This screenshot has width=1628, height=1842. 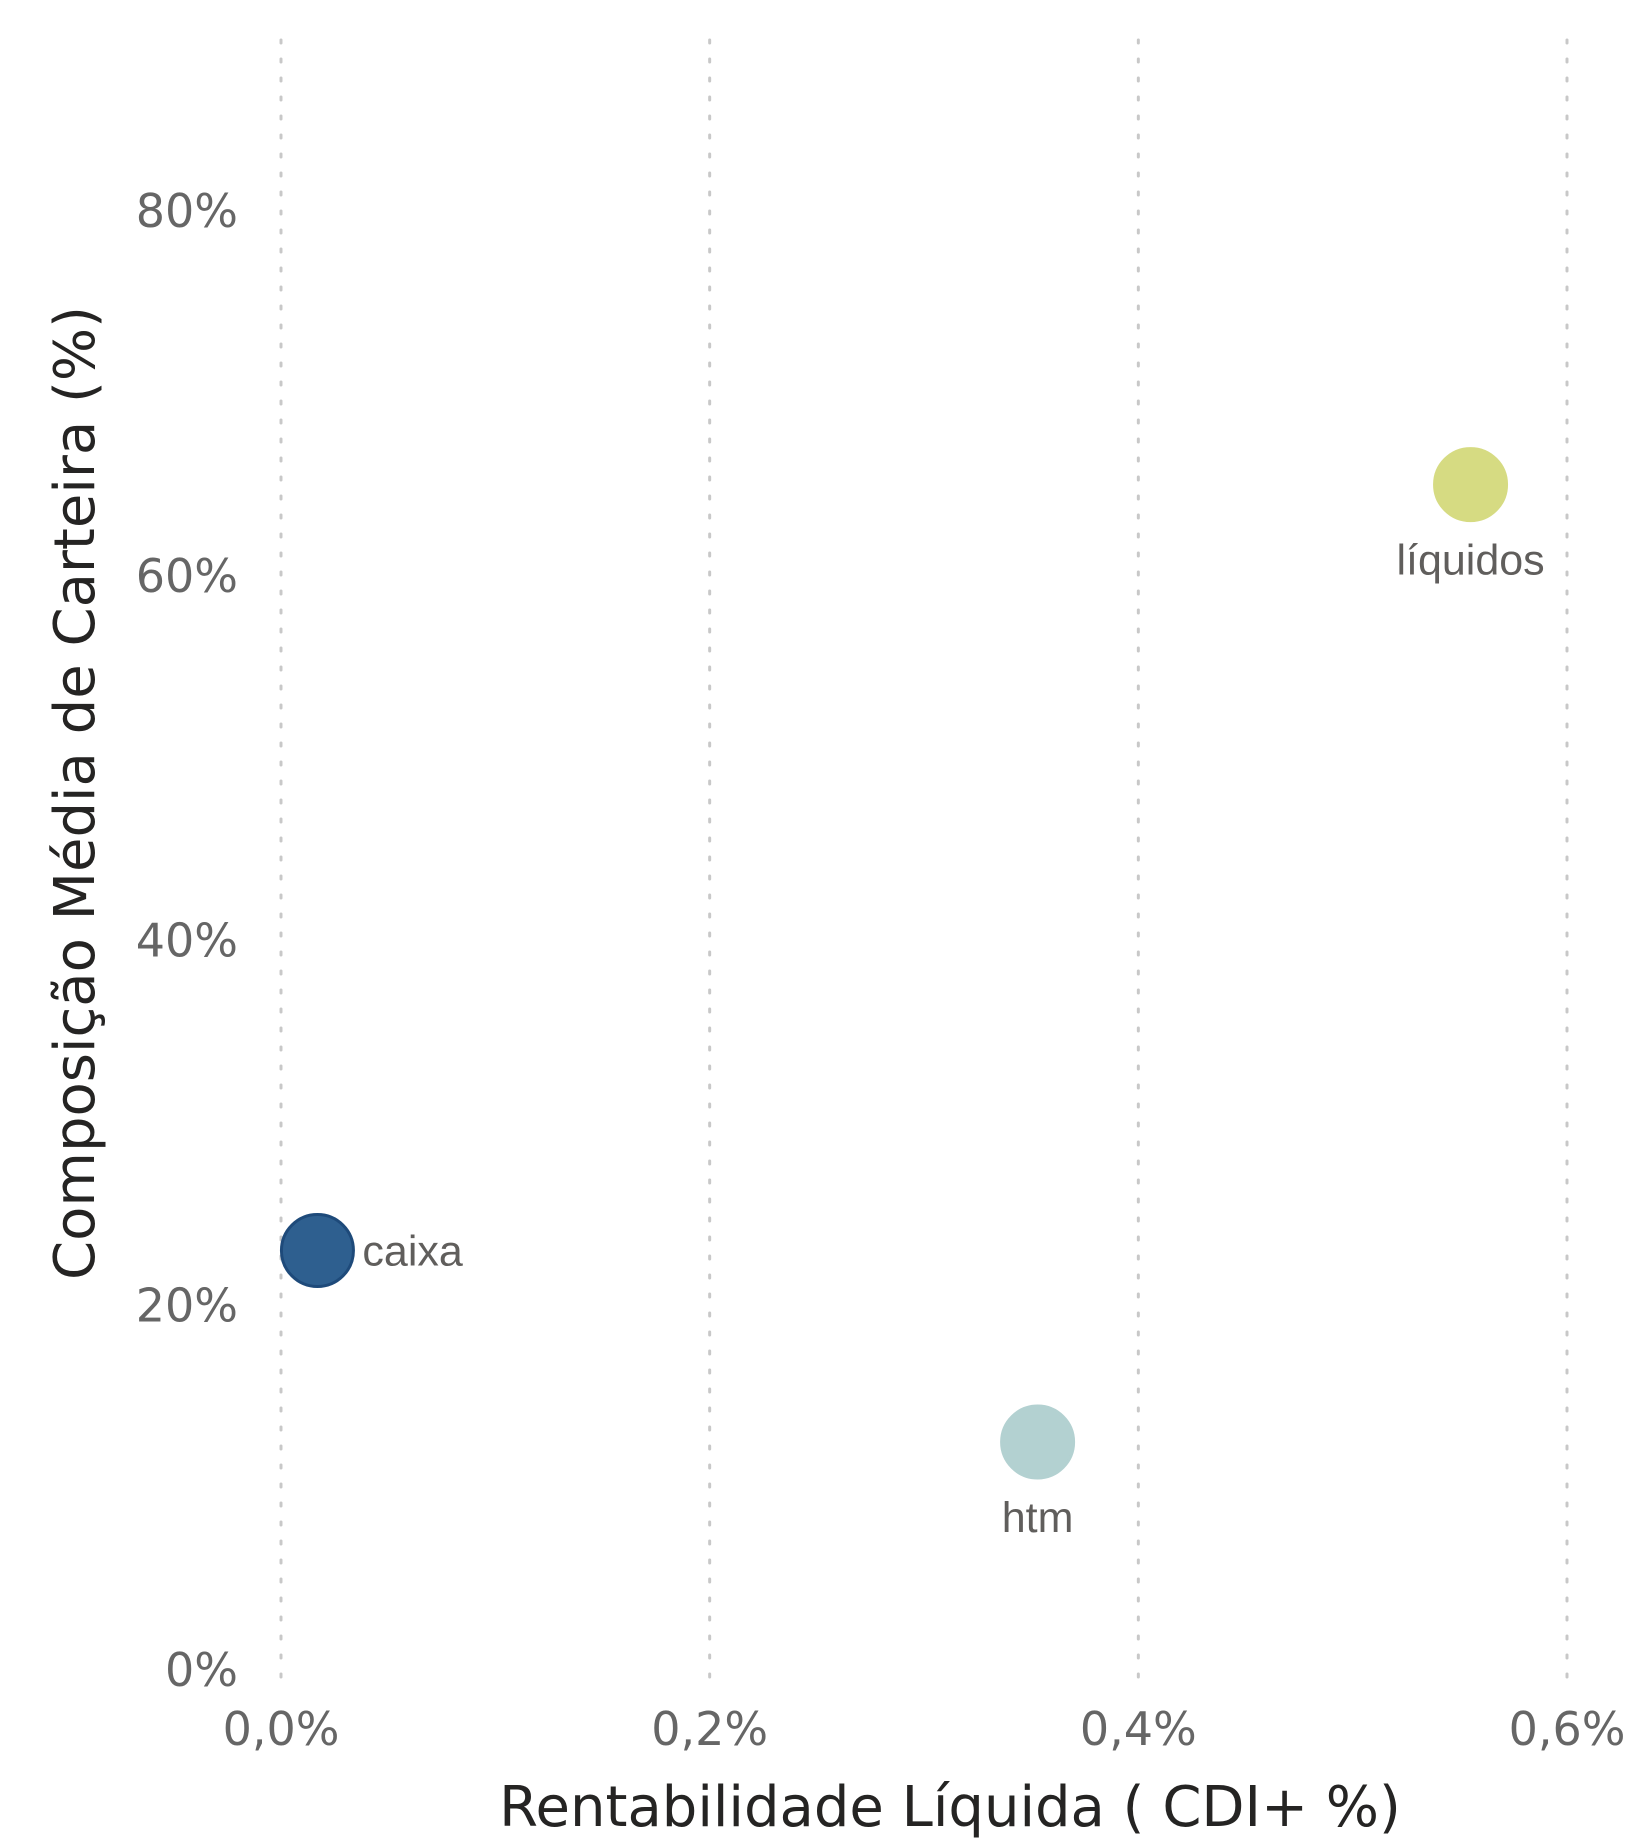 What do you see at coordinates (1471, 485) in the screenshot?
I see `data-point-líquidos` at bounding box center [1471, 485].